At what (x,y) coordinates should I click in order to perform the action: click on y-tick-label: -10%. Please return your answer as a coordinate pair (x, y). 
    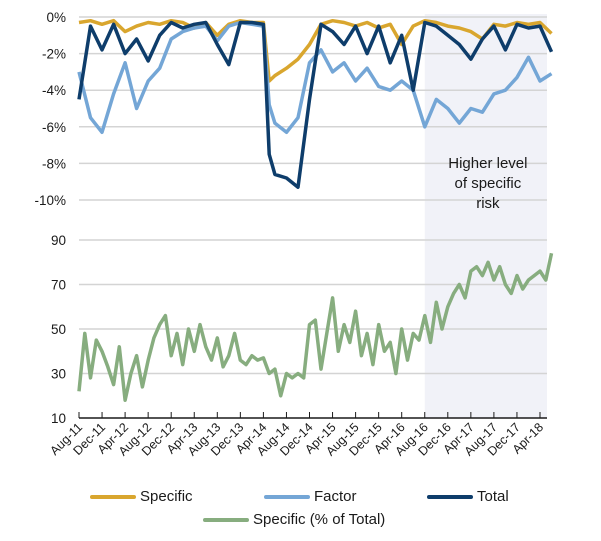
    Looking at the image, I should click on (50, 200).